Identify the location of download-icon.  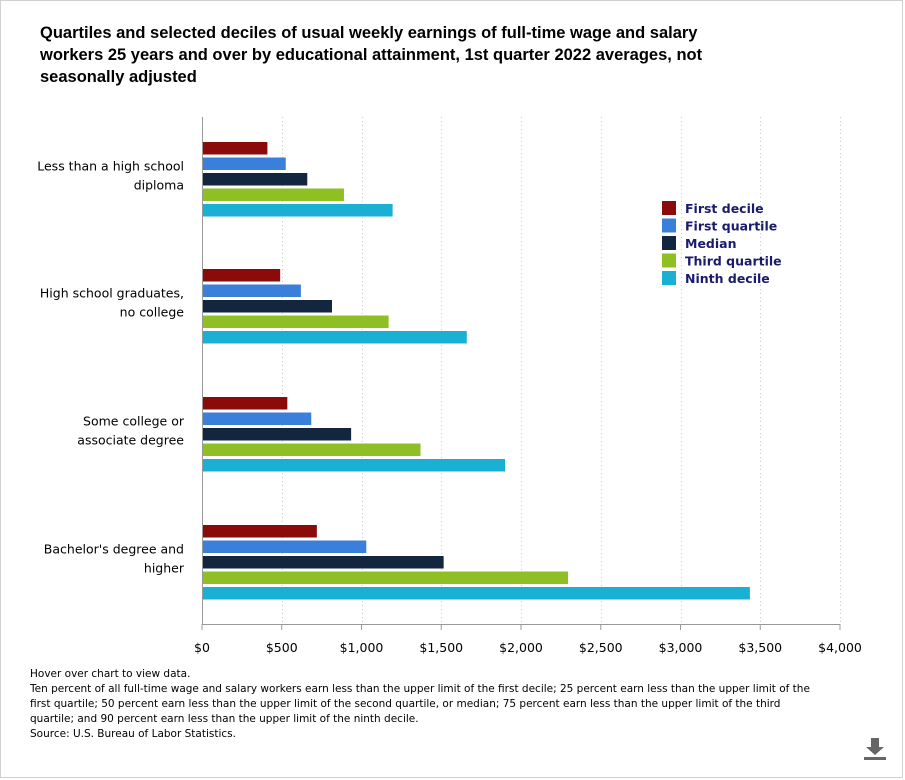
(875, 749).